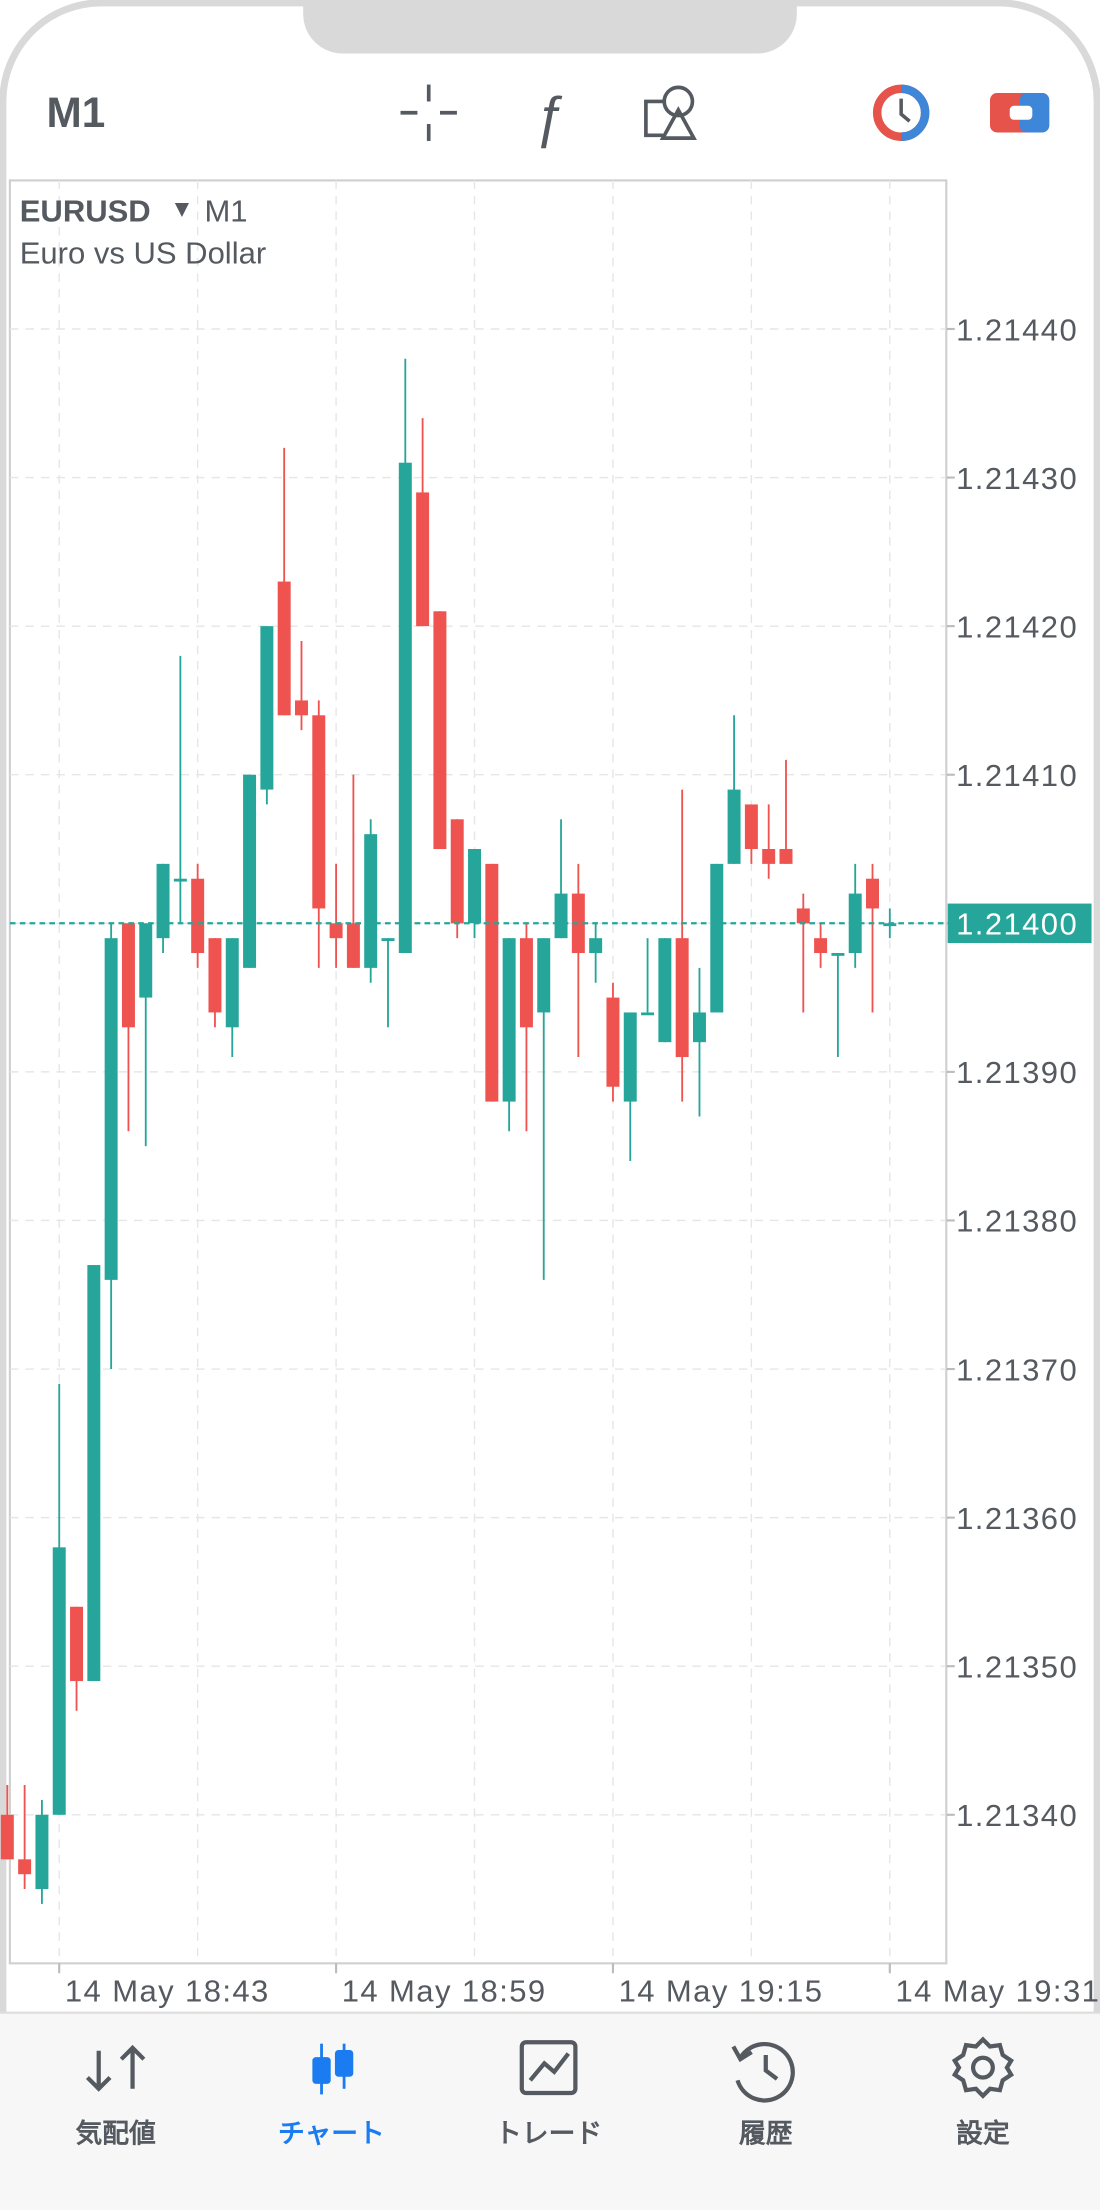  I want to click on y-tick-label: 1.21340, so click(1017, 1815).